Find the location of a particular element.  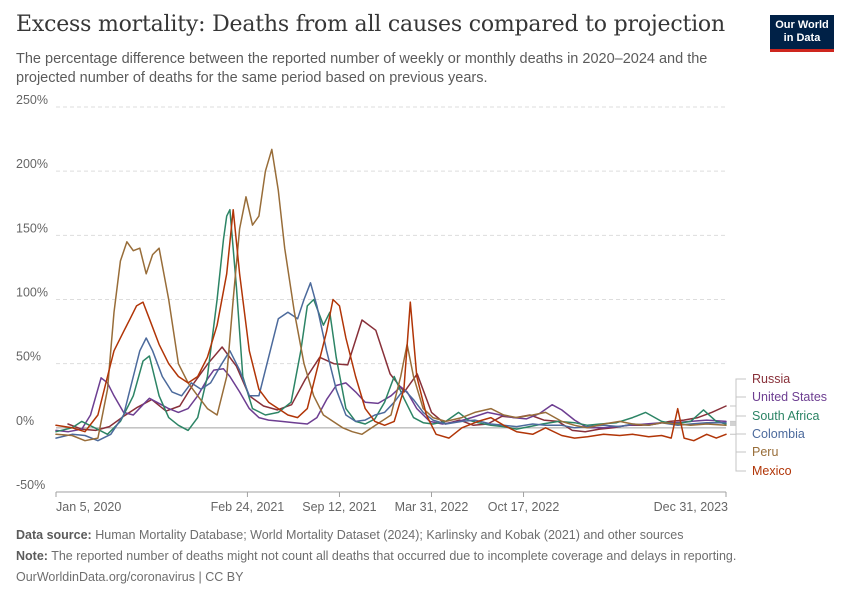

legend-label-peru: Peru is located at coordinates (765, 452).